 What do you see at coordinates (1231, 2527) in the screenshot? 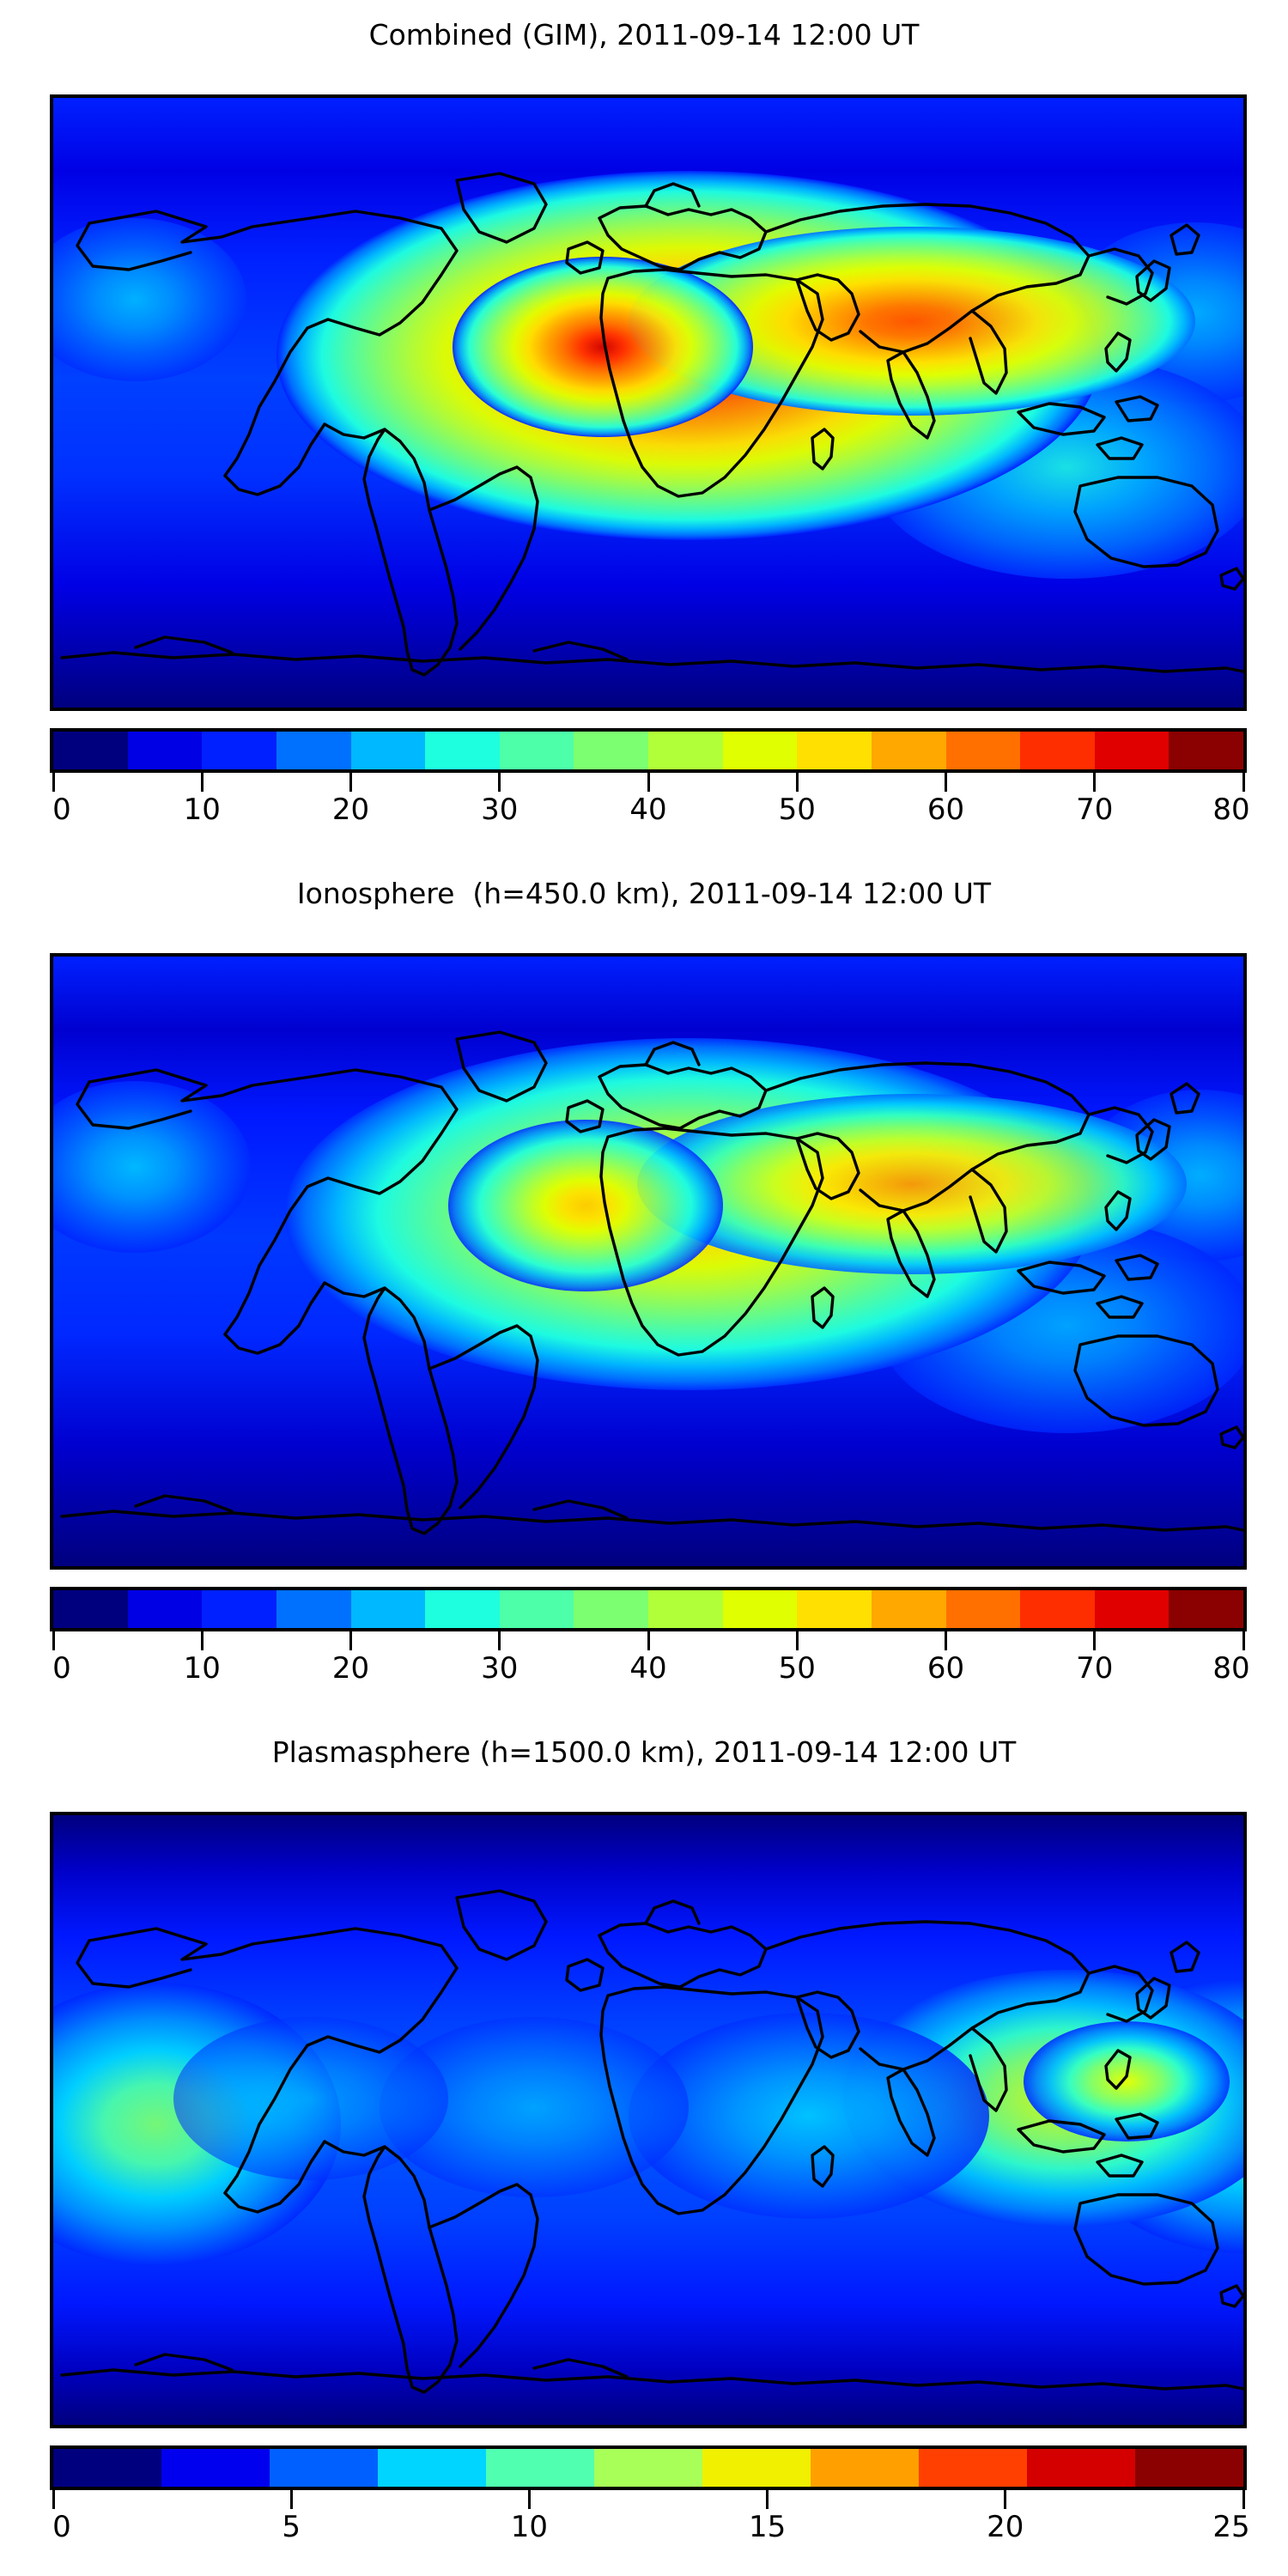
I see `colorbar-tick-label: 25` at bounding box center [1231, 2527].